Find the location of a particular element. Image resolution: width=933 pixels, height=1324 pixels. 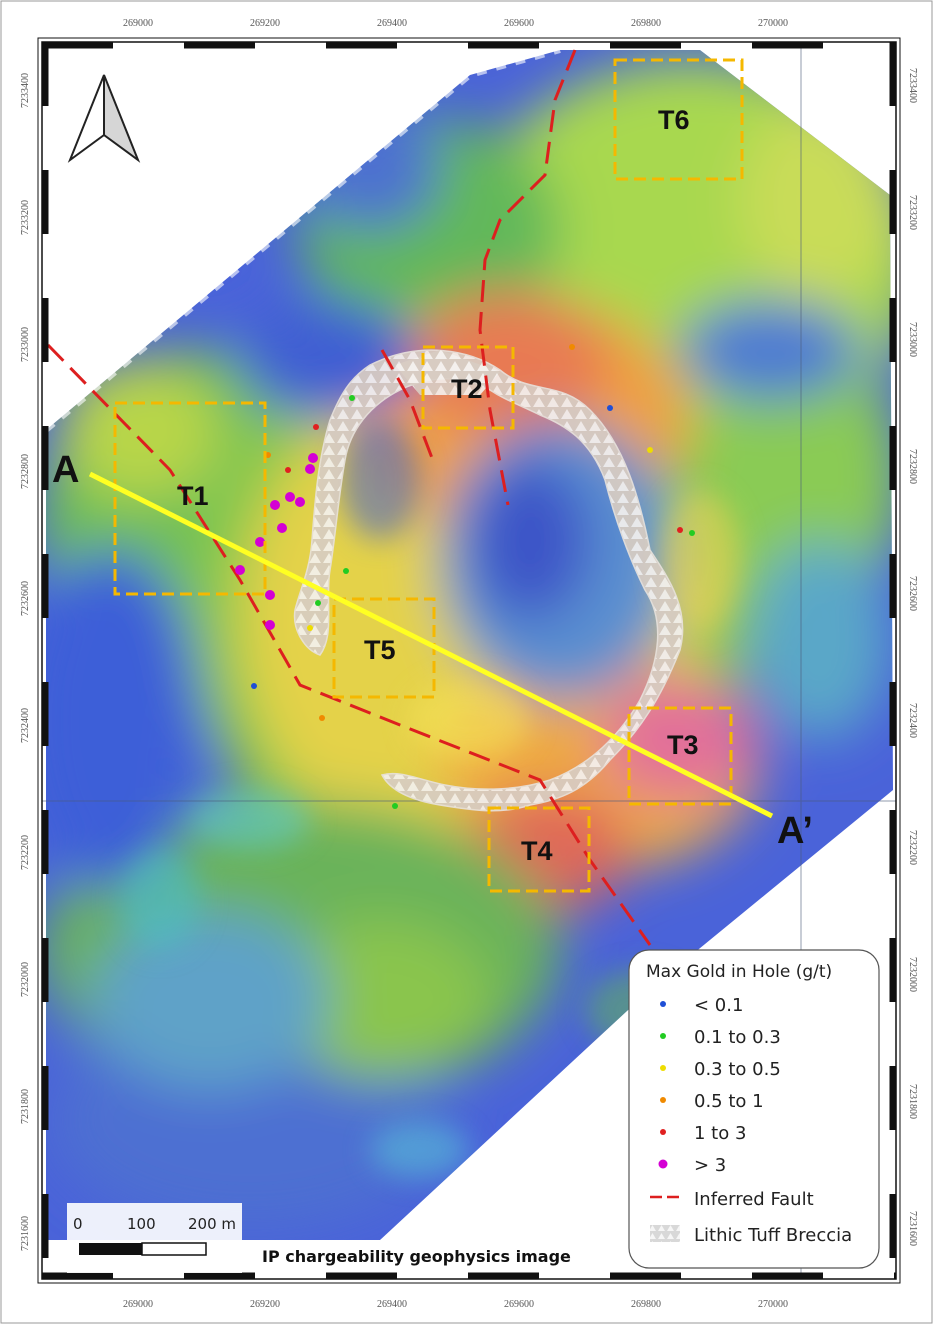

map-caption: IP chargeability geophysics image is located at coordinates (430, 1256).